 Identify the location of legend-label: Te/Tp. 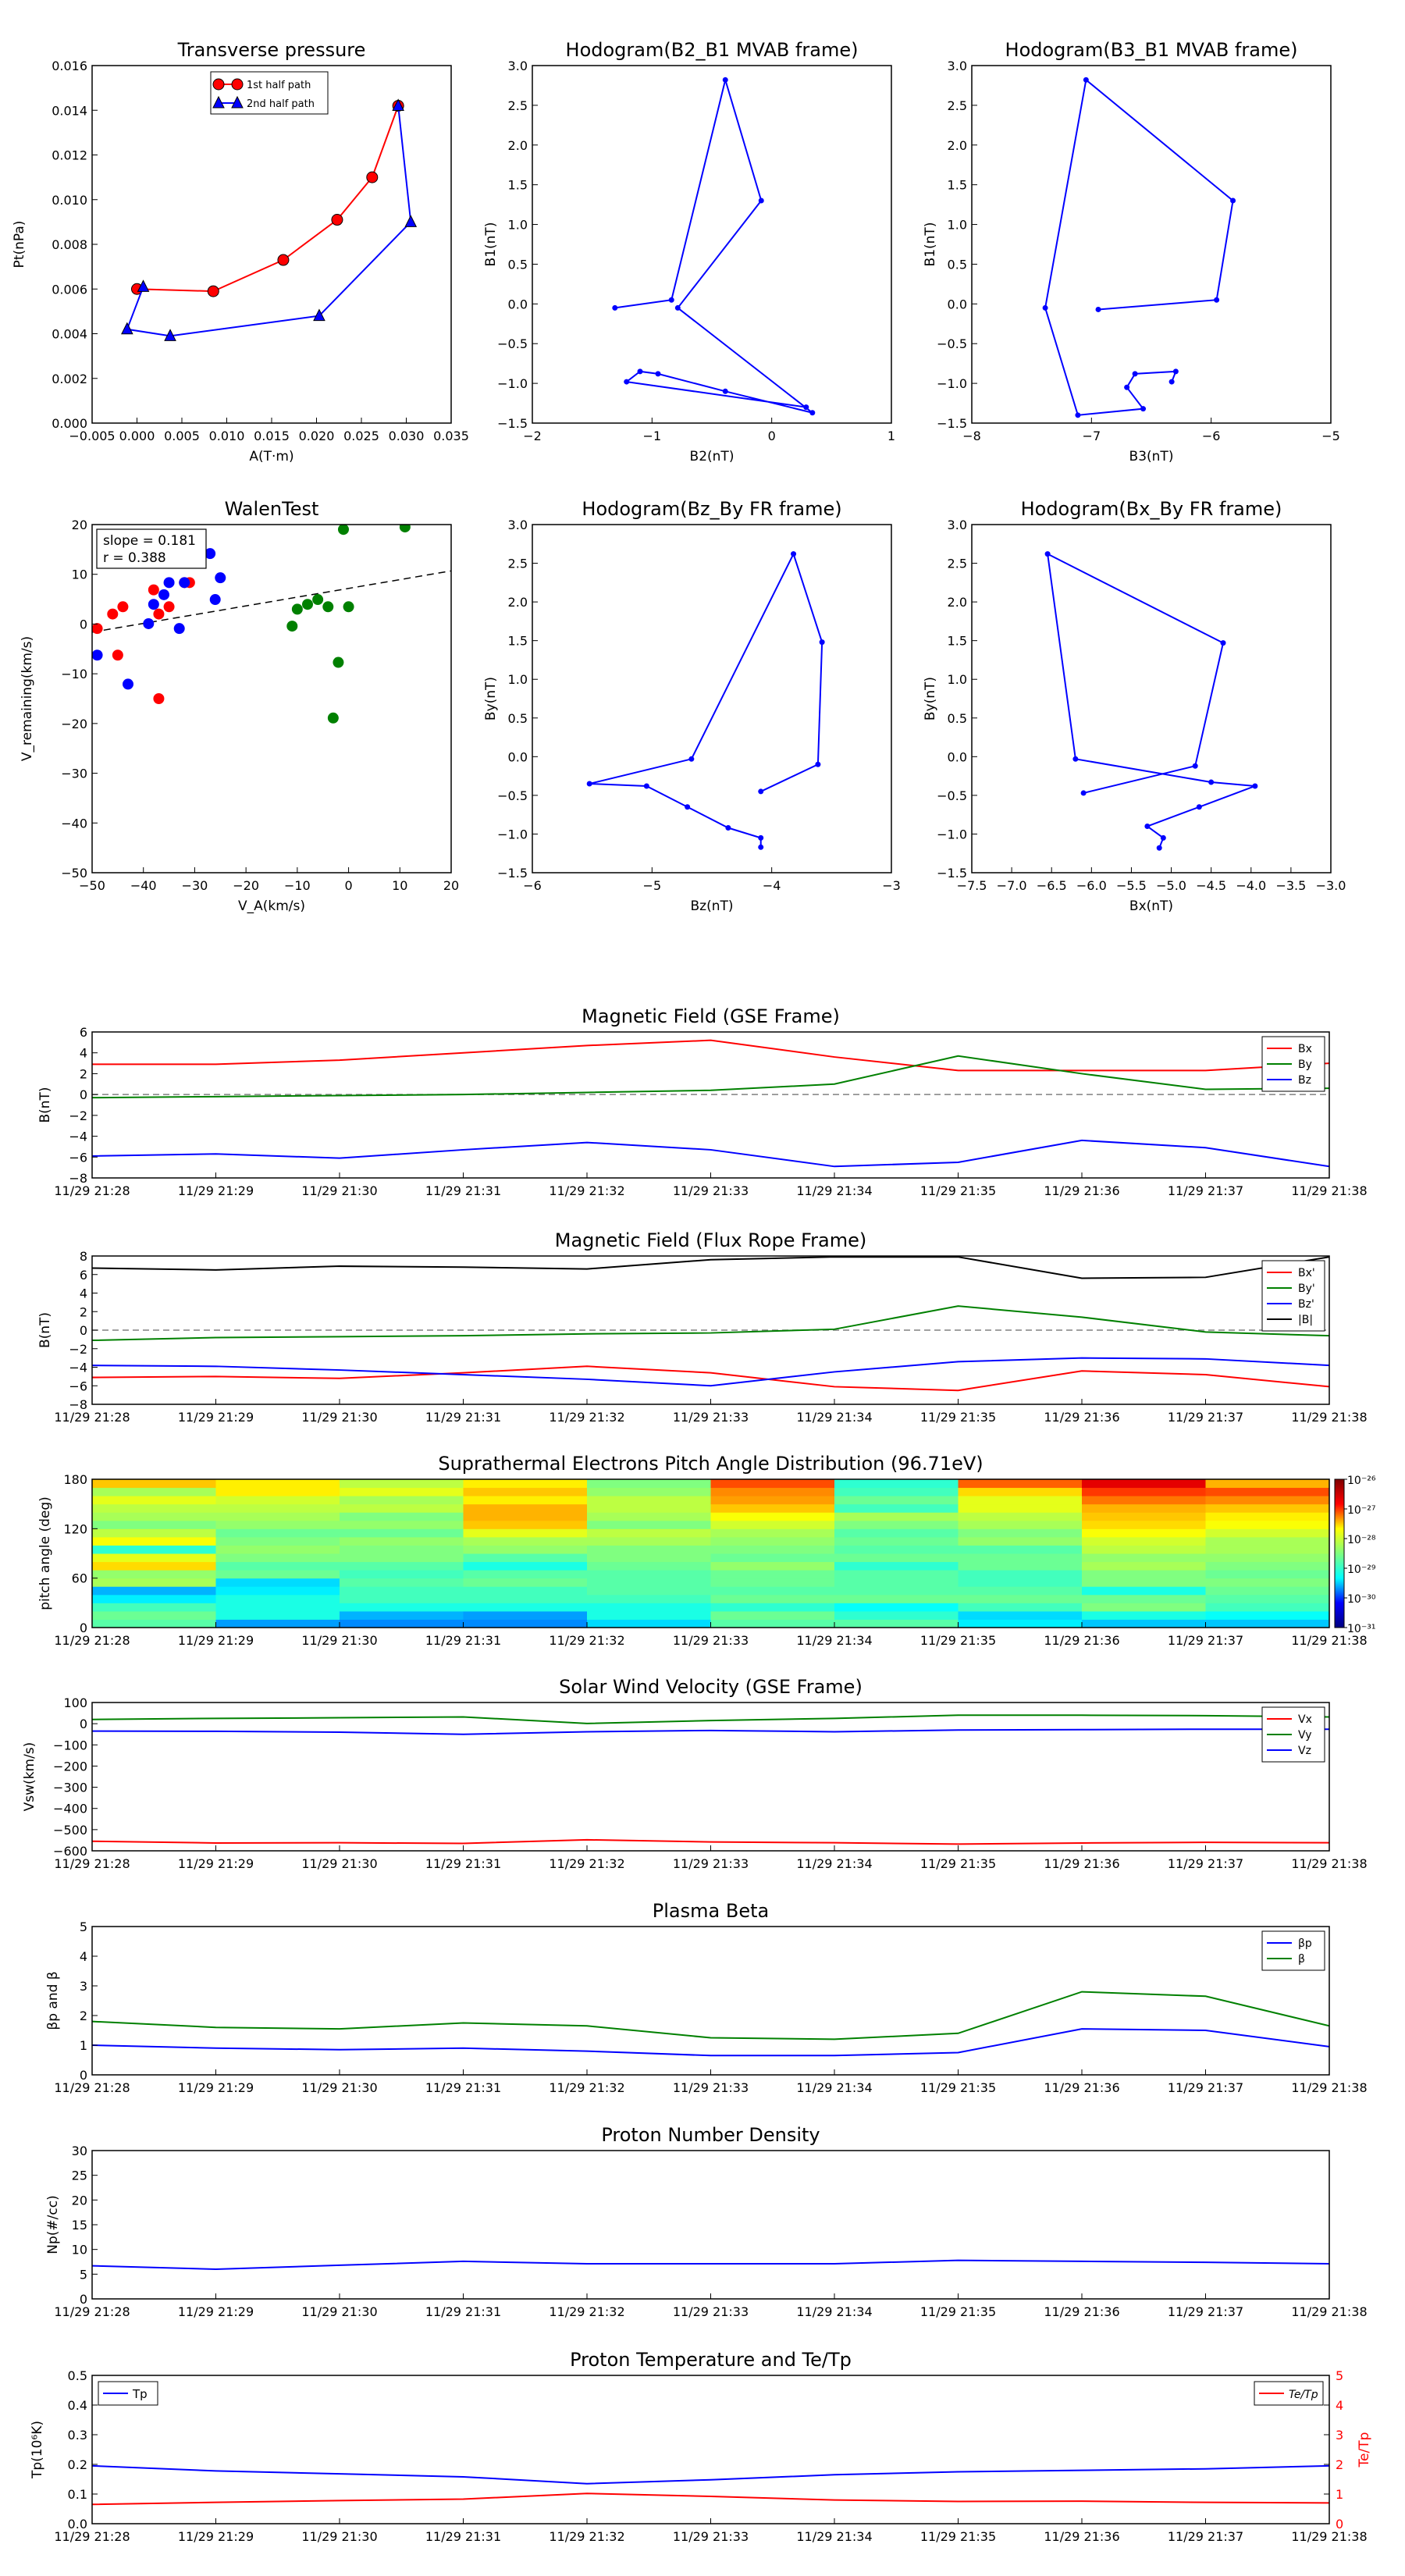
(1303, 2395).